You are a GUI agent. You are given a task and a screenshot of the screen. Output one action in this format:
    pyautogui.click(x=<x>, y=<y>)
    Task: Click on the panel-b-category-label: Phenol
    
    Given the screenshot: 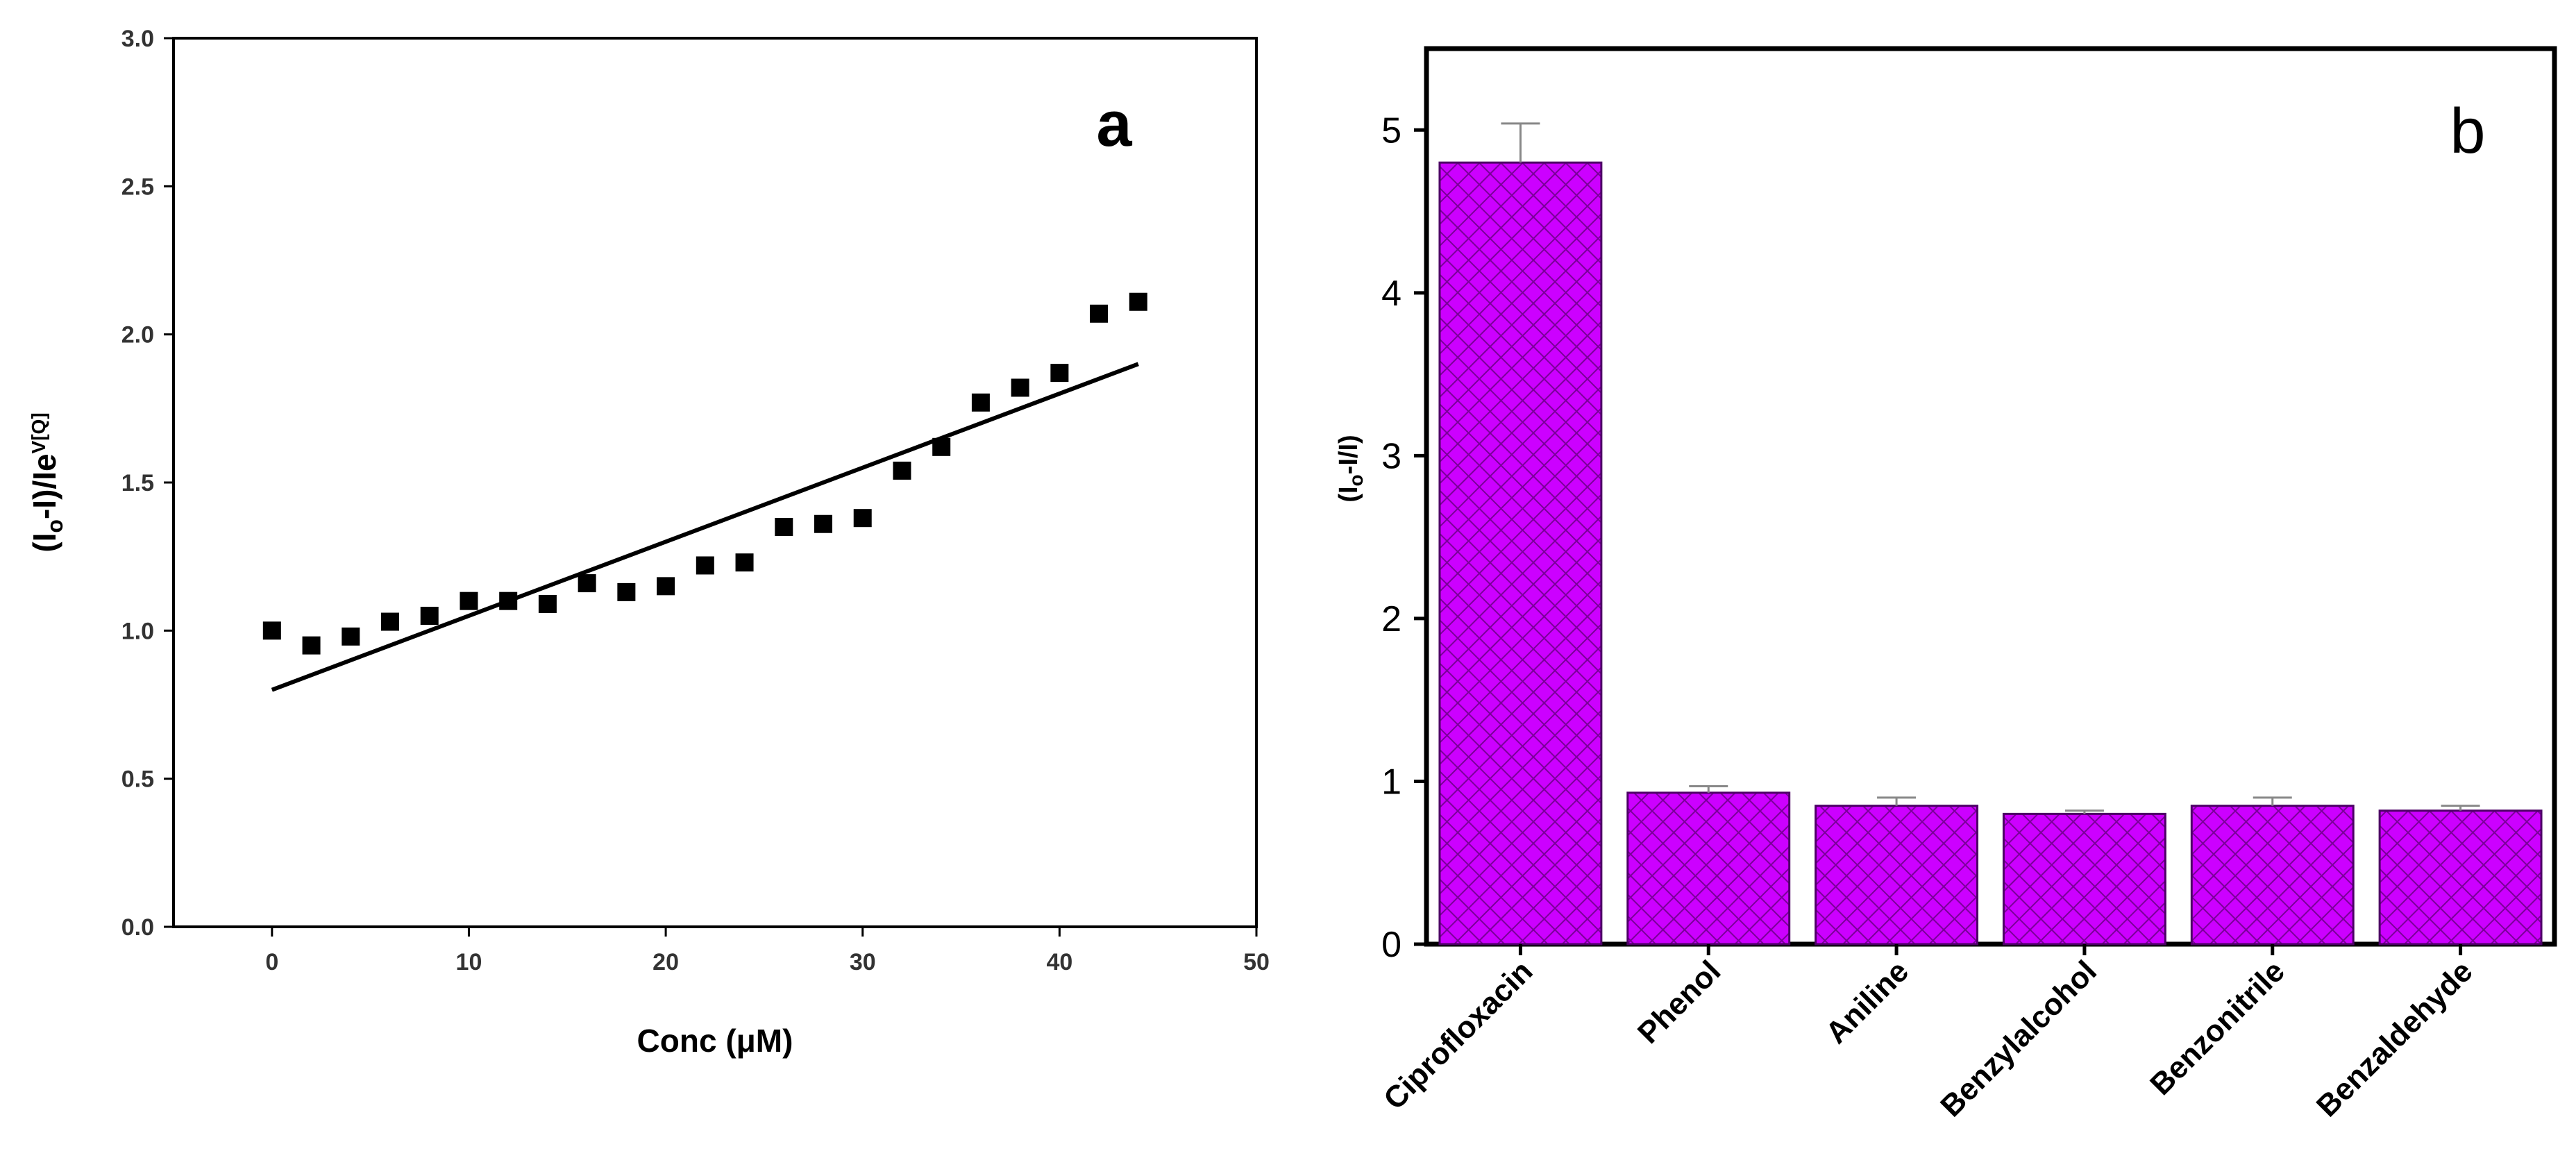 What is the action you would take?
    pyautogui.click(x=1679, y=1002)
    